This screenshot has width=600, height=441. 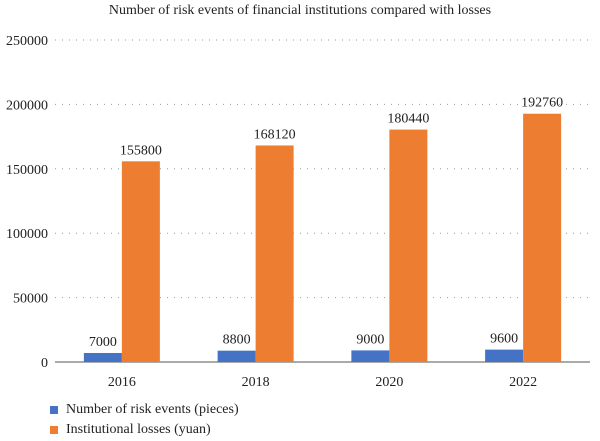 What do you see at coordinates (27, 234) in the screenshot?
I see `y-tick-label: 100000` at bounding box center [27, 234].